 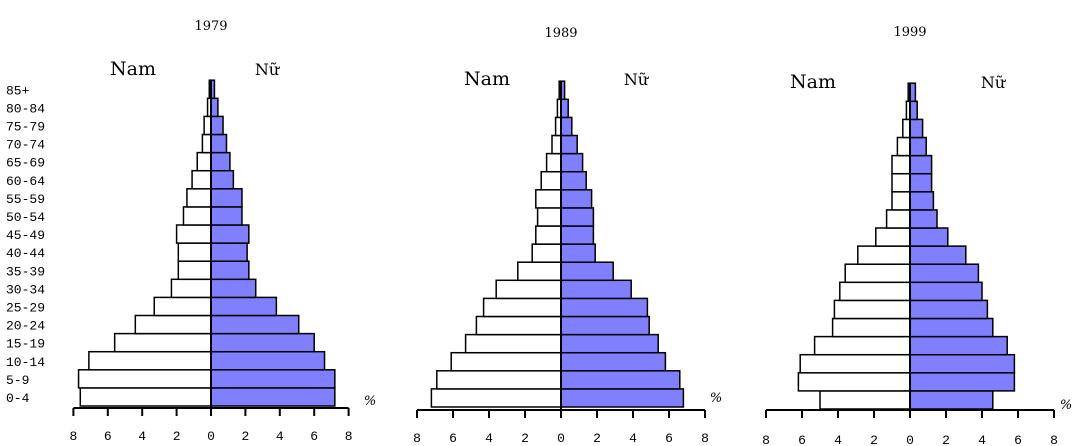 I want to click on age-group-label: 55-59, so click(x=25, y=199).